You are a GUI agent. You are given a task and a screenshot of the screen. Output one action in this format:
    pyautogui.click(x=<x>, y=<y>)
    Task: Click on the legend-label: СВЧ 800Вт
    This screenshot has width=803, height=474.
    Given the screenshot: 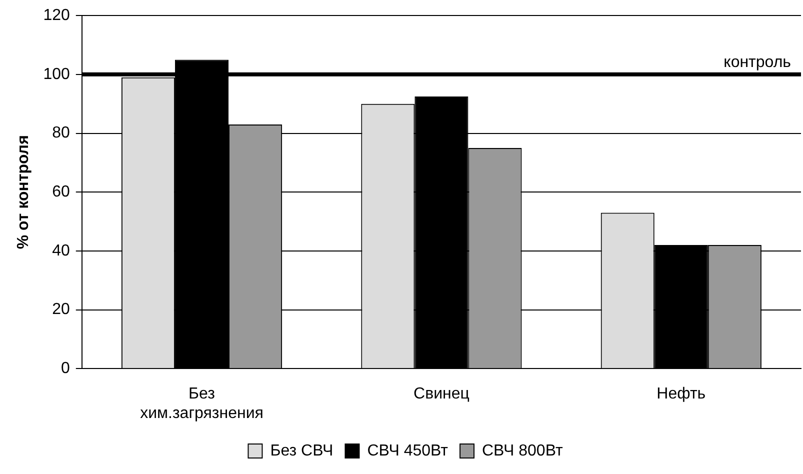 What is the action you would take?
    pyautogui.click(x=523, y=451)
    